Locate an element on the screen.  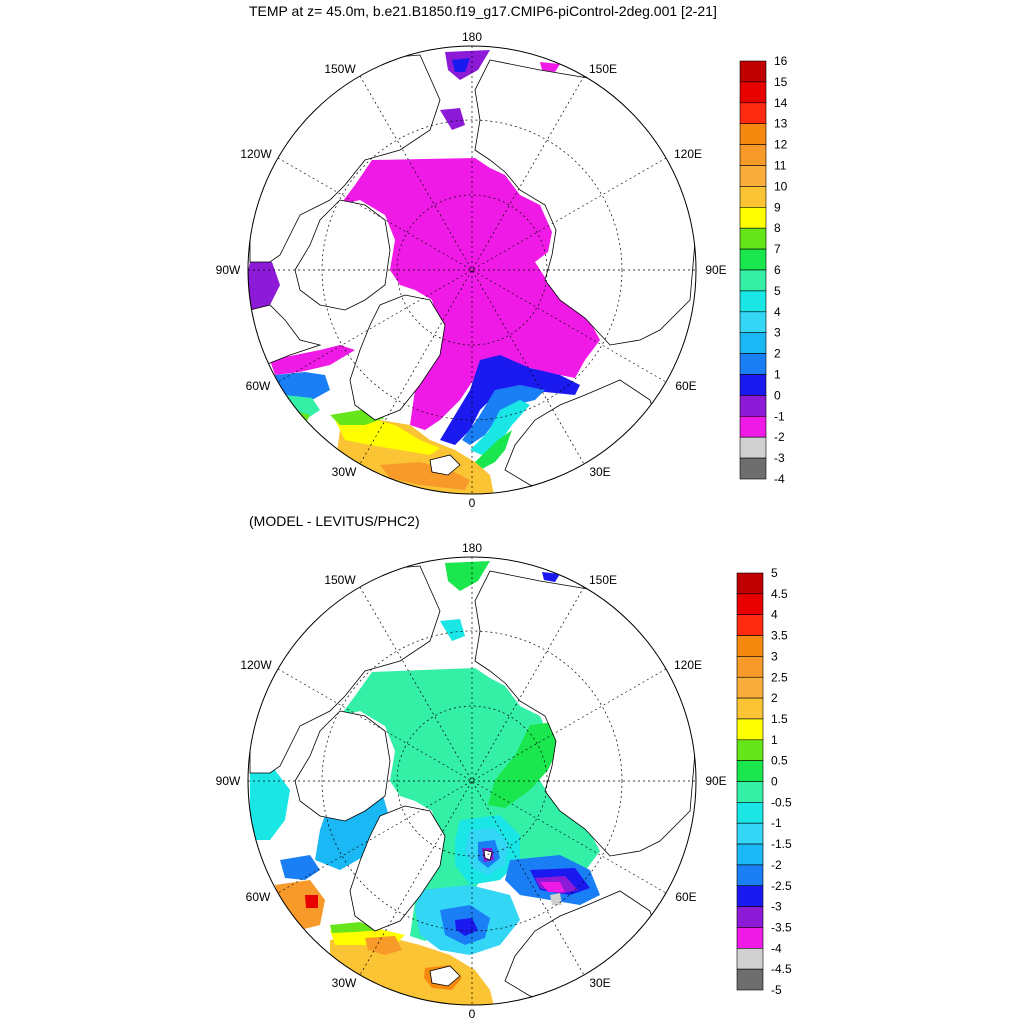
barents-sea-gradient is located at coordinates (510, 400).